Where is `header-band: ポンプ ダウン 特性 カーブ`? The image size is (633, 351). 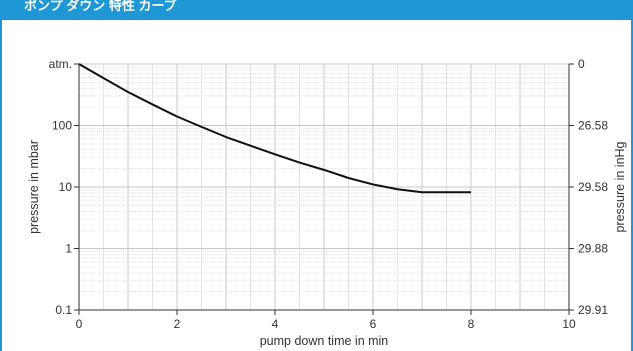
header-band: ポンプ ダウン 特性 カーブ is located at coordinates (316, 10).